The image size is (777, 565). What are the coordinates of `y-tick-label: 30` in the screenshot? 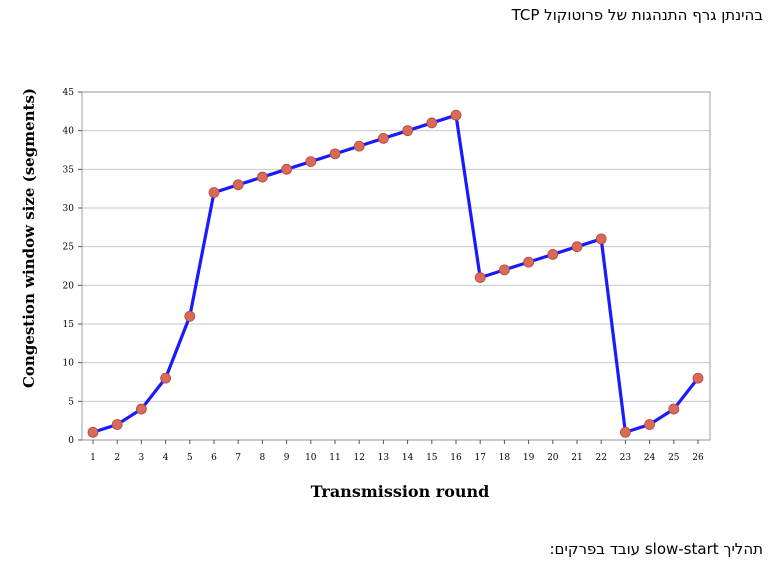 It's located at (69, 209).